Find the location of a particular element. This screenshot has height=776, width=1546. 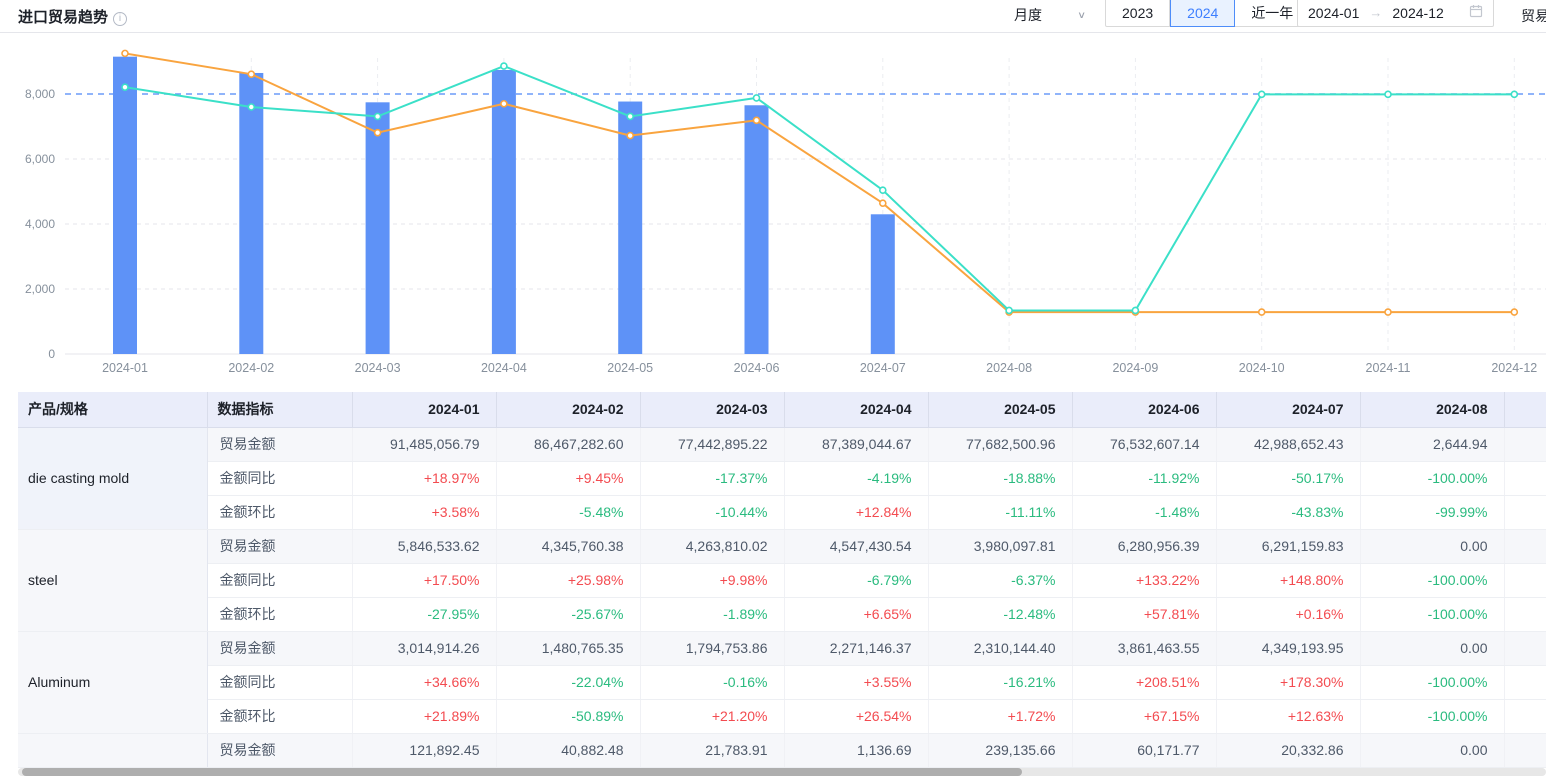

x-tick-label: 2024-03 is located at coordinates (378, 368).